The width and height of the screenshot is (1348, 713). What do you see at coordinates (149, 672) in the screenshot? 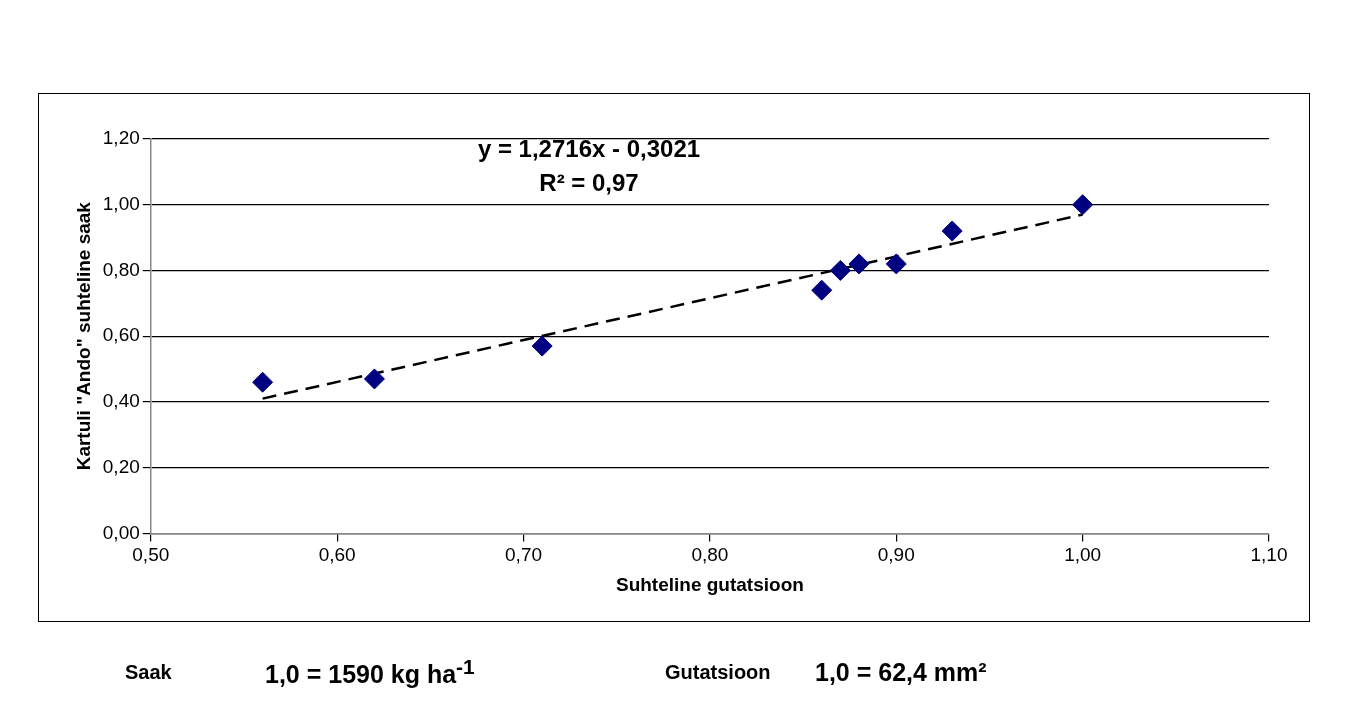
I see `text: Saak` at bounding box center [149, 672].